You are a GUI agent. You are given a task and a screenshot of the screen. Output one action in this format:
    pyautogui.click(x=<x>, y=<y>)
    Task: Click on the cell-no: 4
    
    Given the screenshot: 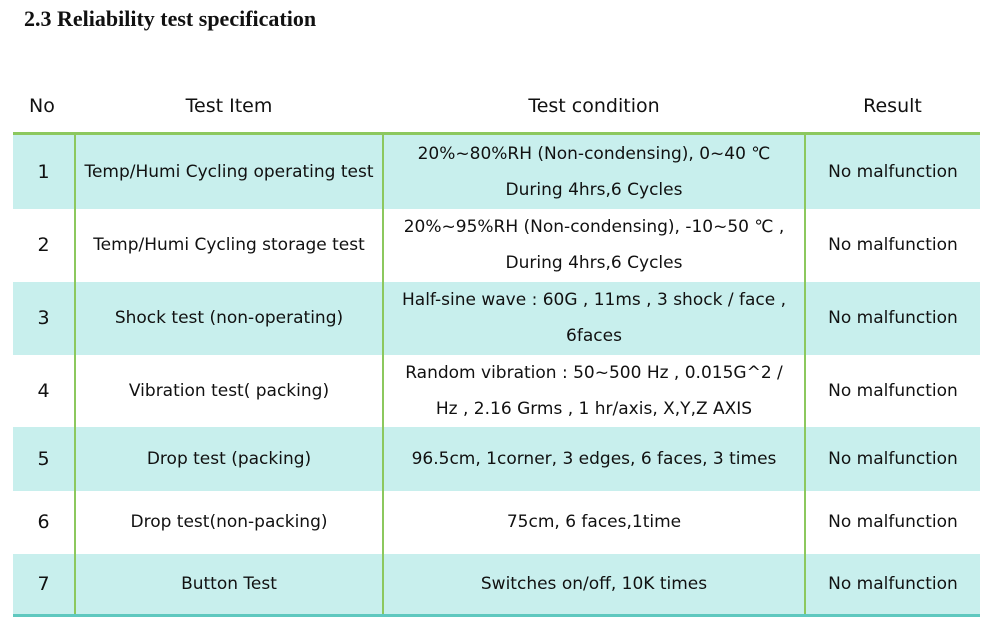 What is the action you would take?
    pyautogui.click(x=43, y=390)
    